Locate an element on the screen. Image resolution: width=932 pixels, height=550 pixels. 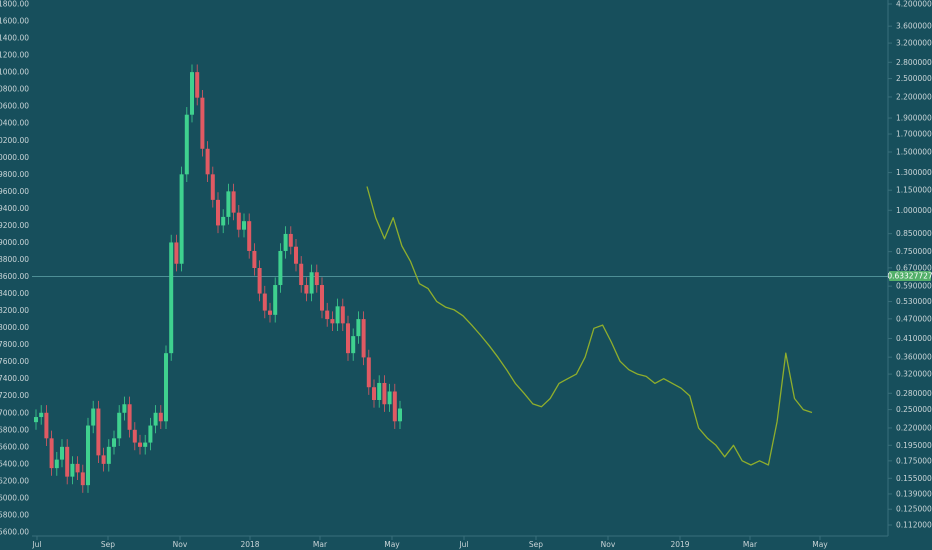
right-axis-tick-label: 0.22000000 is located at coordinates (914, 427).